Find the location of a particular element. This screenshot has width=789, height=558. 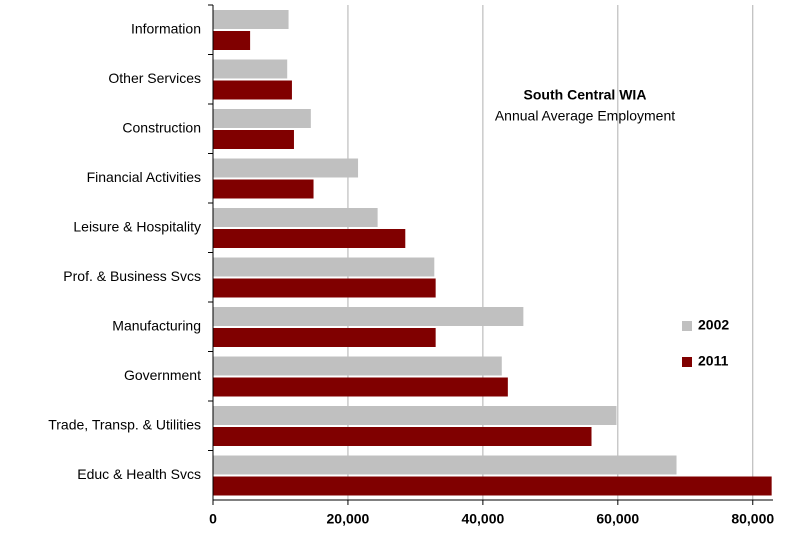

x-tick-label: 60,000 is located at coordinates (617, 519).